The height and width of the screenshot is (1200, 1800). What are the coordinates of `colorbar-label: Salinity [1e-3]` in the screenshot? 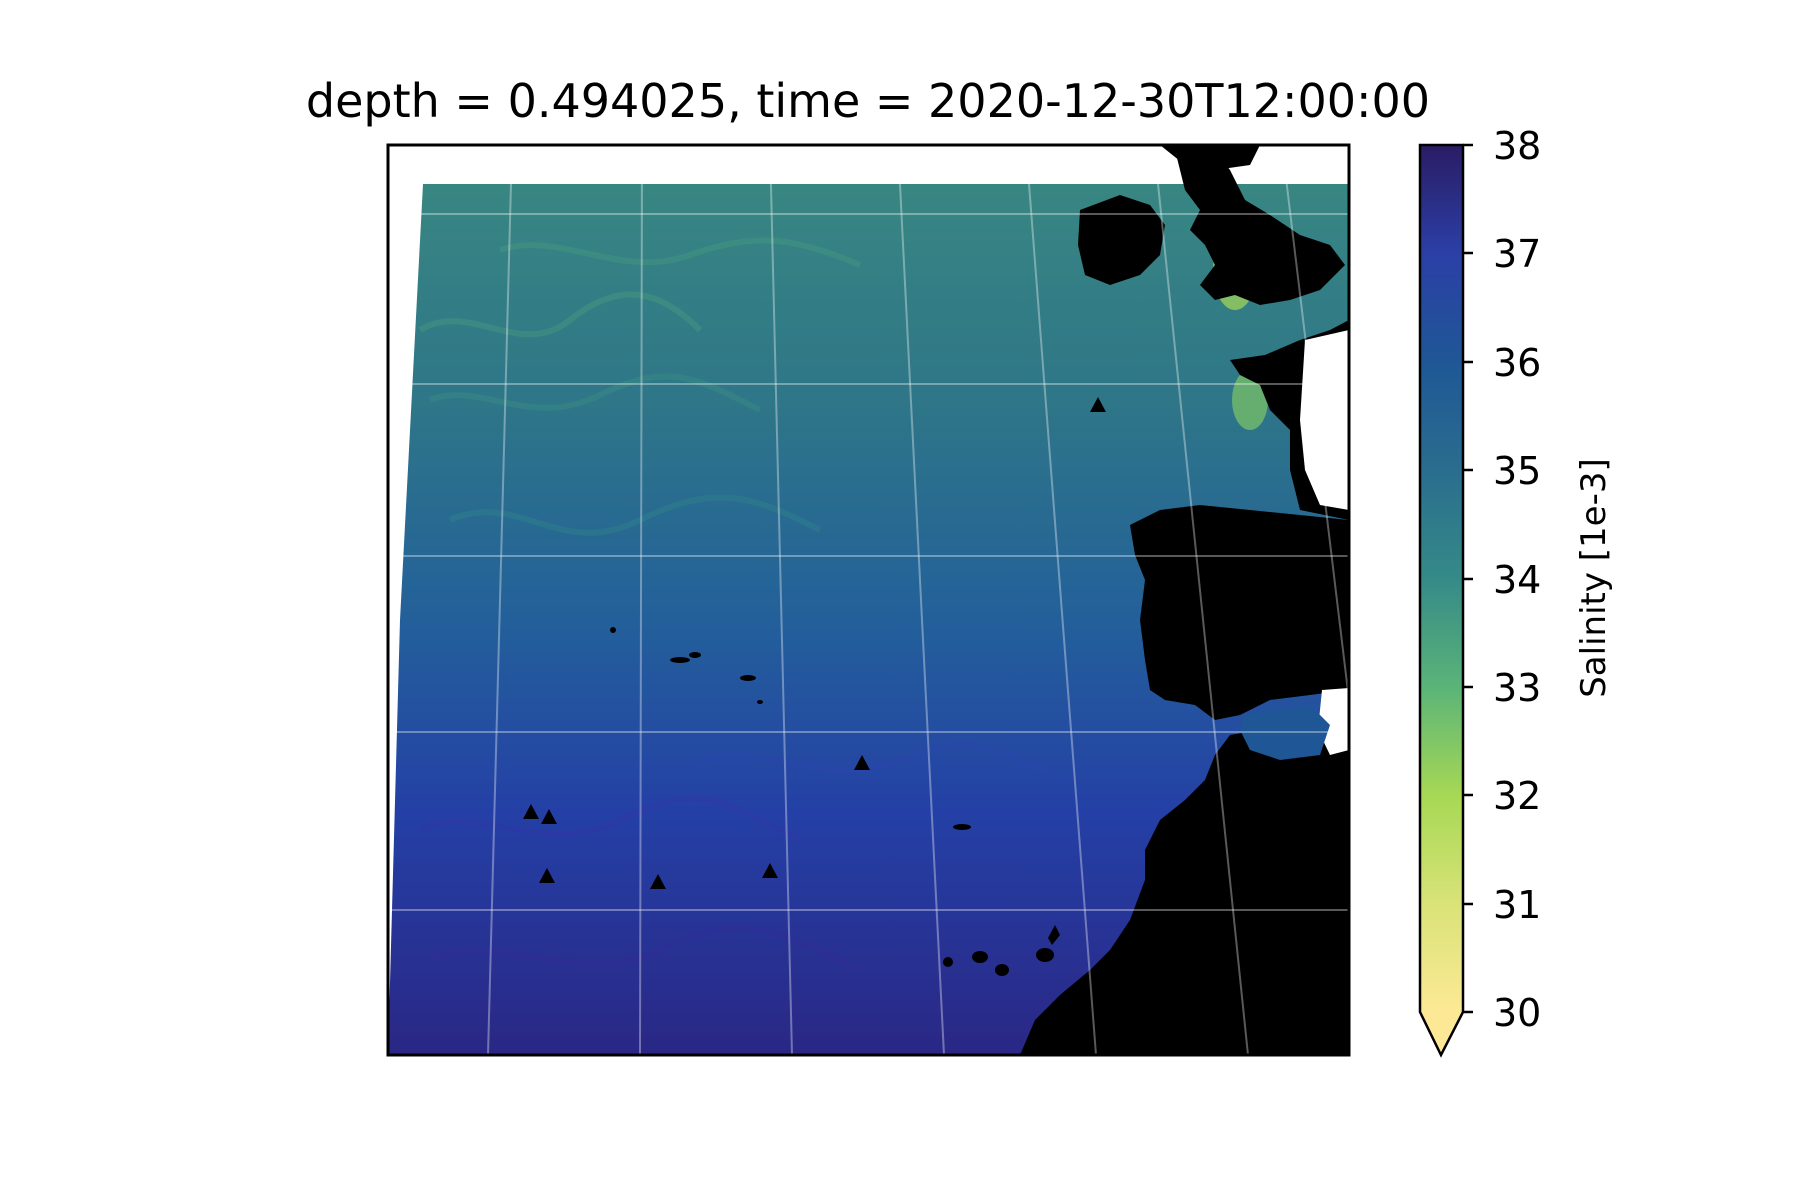 It's located at (1594, 578).